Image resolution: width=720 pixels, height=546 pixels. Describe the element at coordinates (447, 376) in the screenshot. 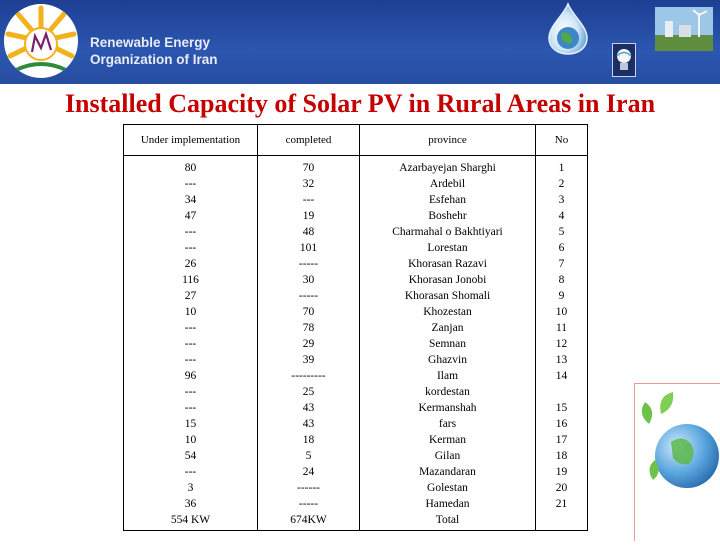

I see `province-cell: Ilam` at that location.